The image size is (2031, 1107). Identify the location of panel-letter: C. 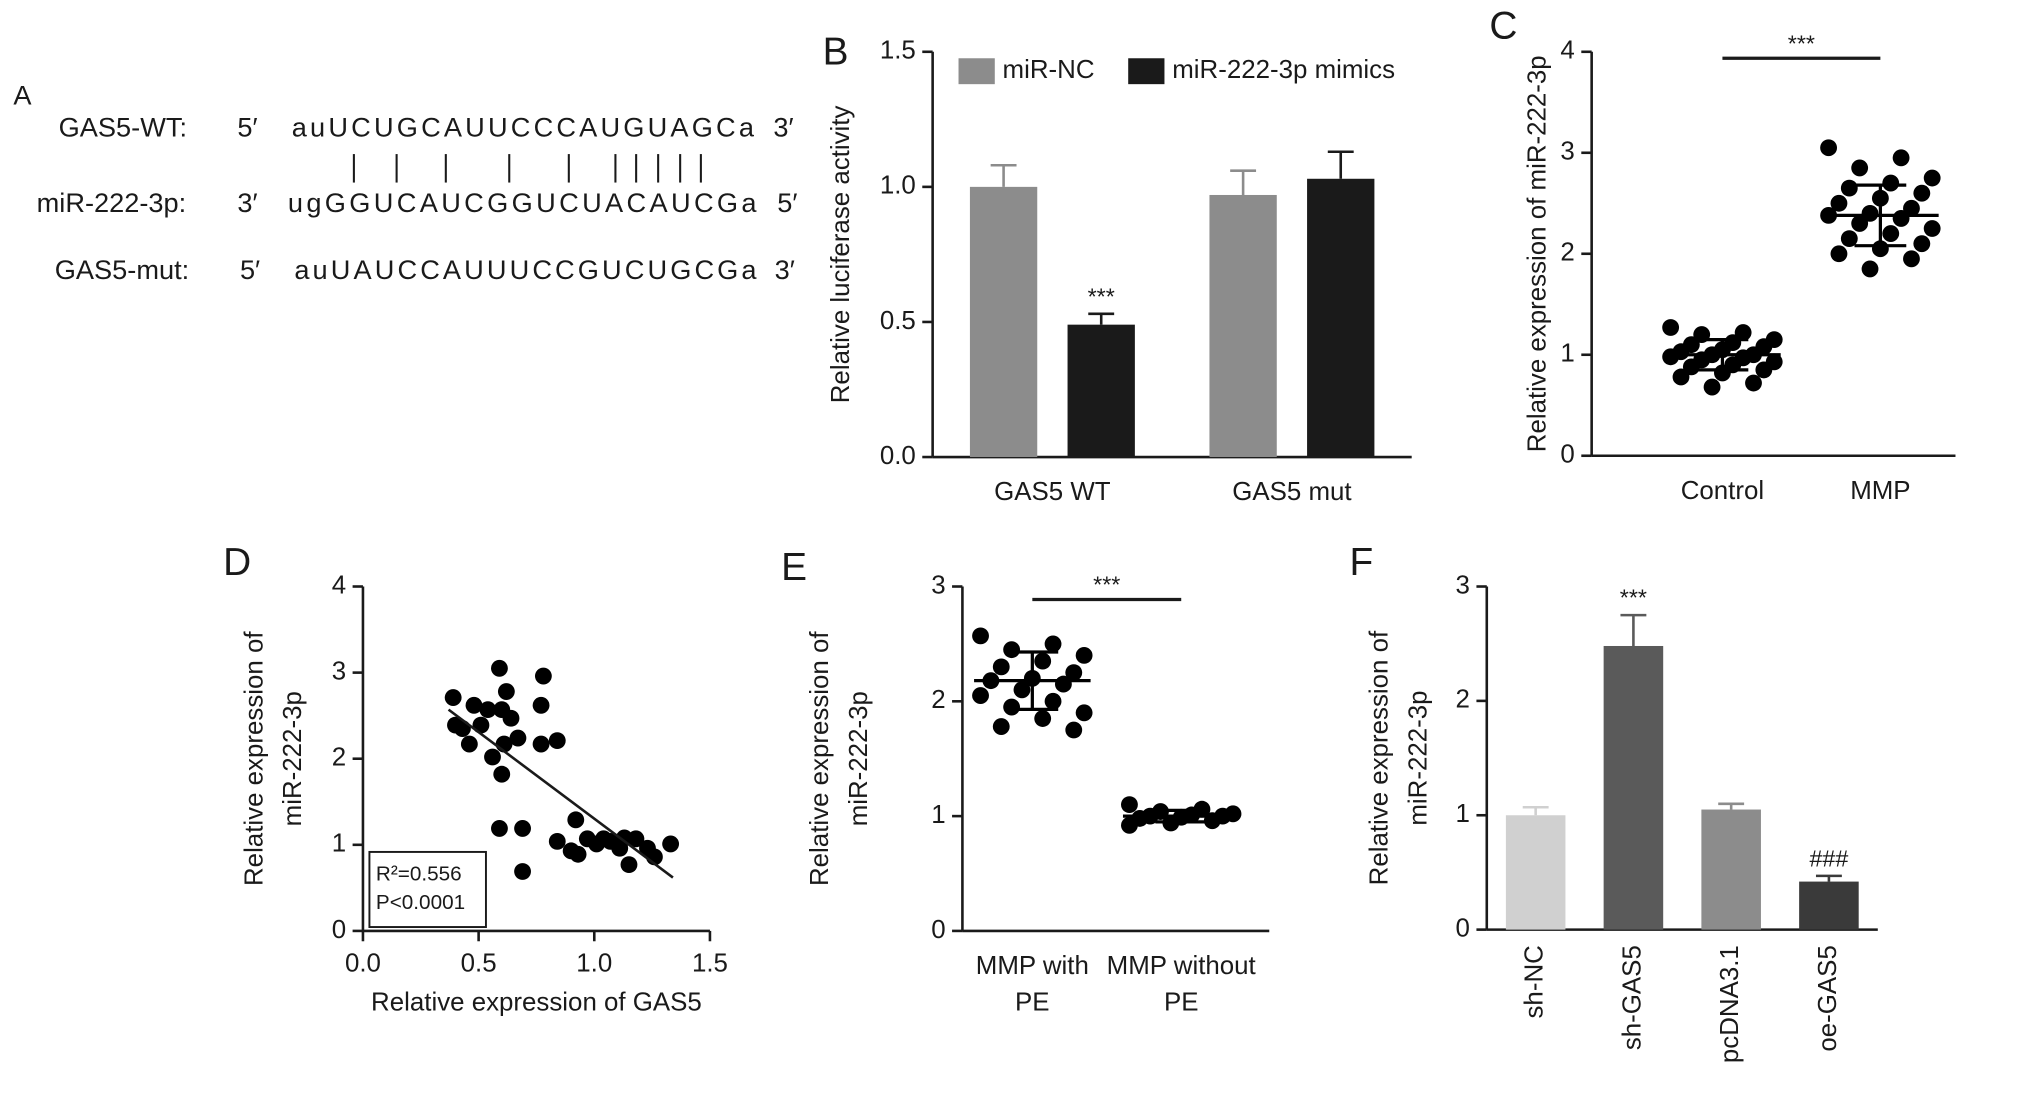
(1503, 26).